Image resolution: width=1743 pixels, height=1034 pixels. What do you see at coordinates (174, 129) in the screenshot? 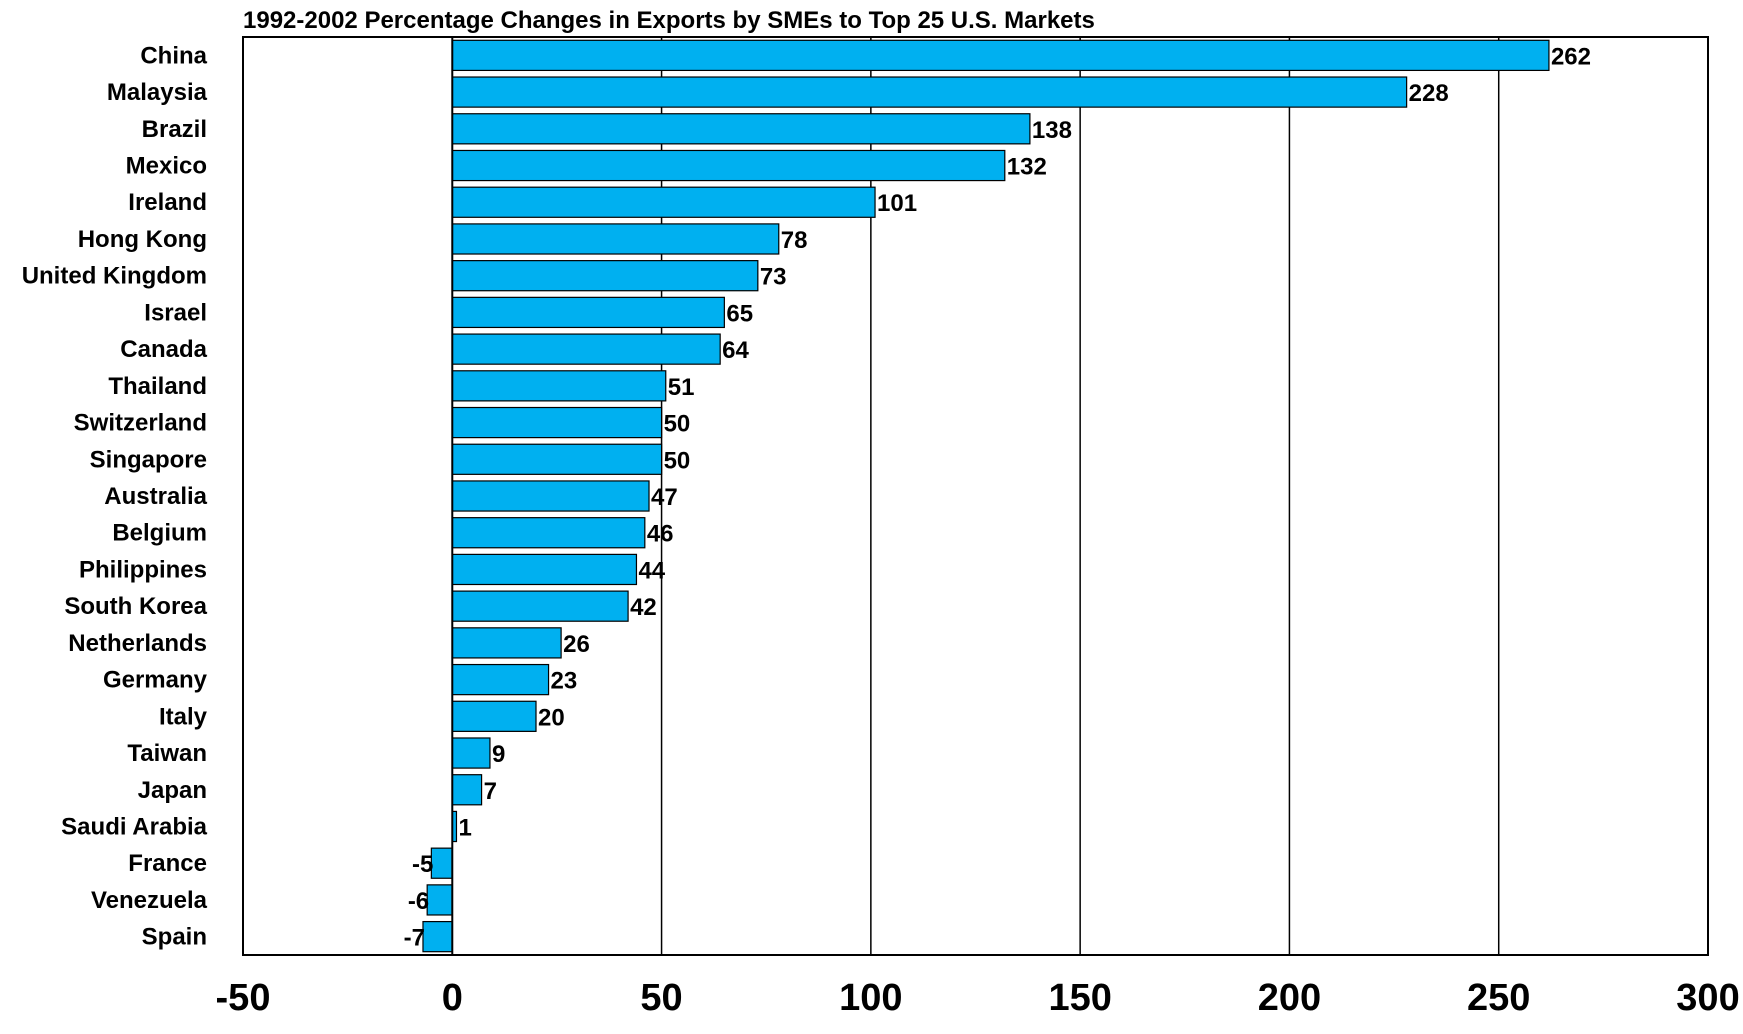
I see `category-label: Brazil` at bounding box center [174, 129].